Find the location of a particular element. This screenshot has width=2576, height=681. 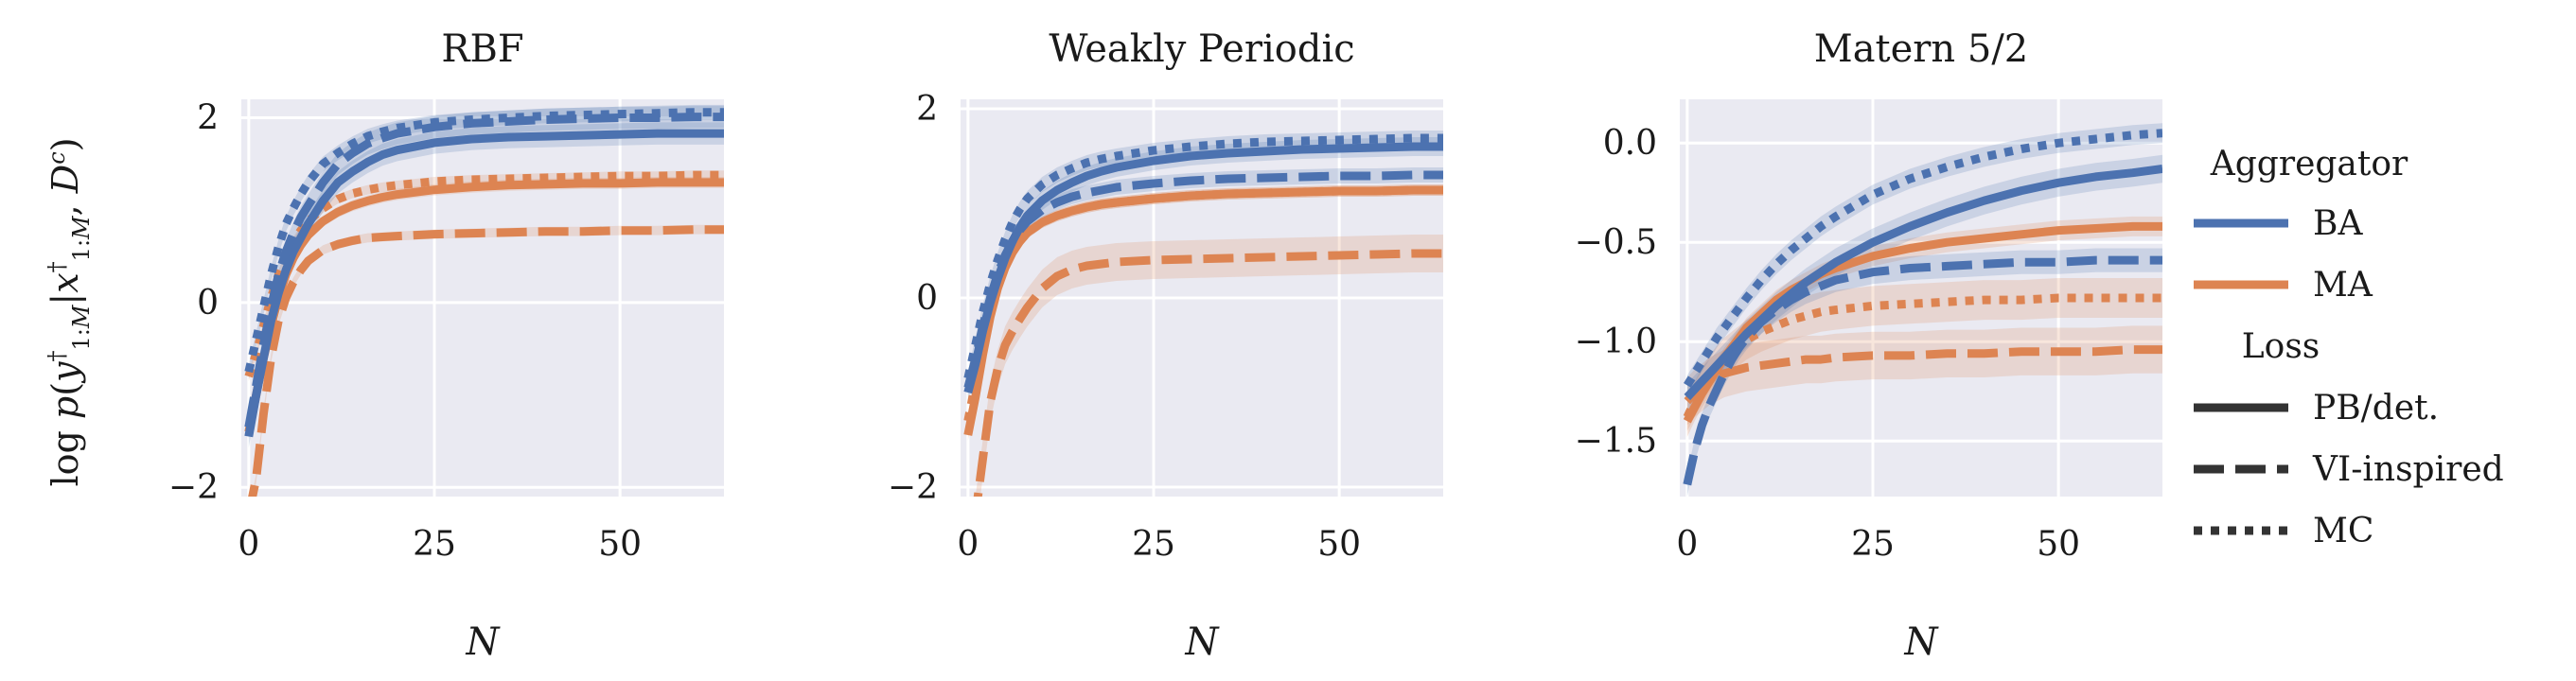

y-tick-label: −0.5 is located at coordinates (1616, 242).